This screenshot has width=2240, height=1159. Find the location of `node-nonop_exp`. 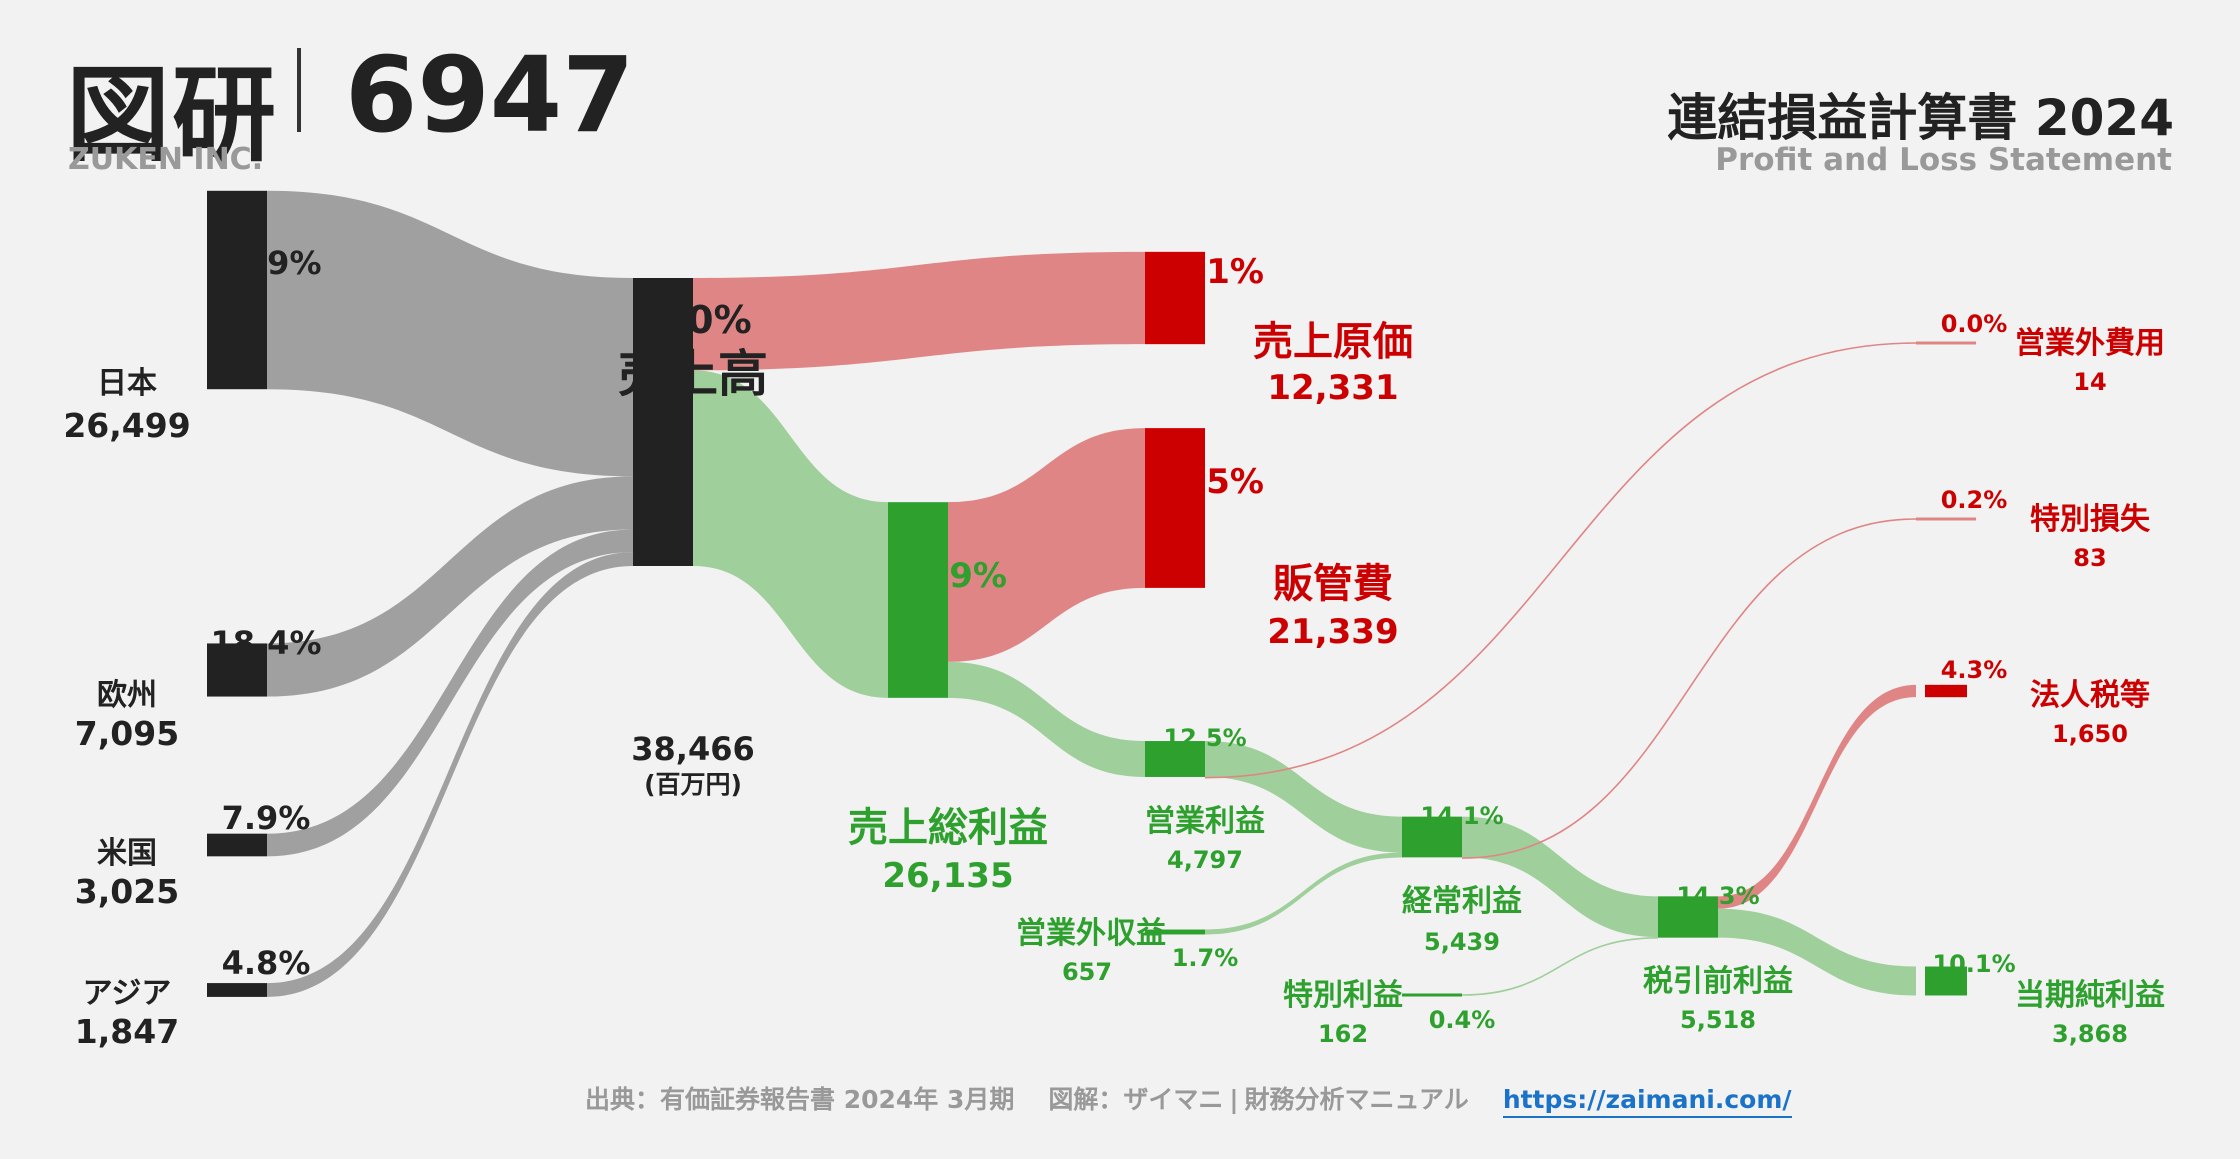

node-nonop_exp is located at coordinates (1946, 343).